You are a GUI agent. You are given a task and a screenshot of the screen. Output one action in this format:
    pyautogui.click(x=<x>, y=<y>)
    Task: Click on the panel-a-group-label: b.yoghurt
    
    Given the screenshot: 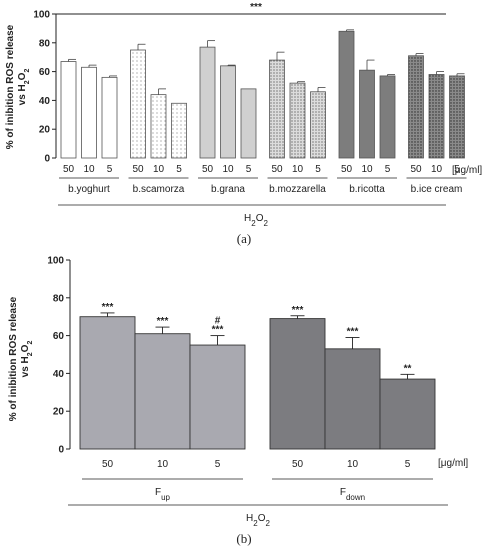 What is the action you would take?
    pyautogui.click(x=89, y=189)
    